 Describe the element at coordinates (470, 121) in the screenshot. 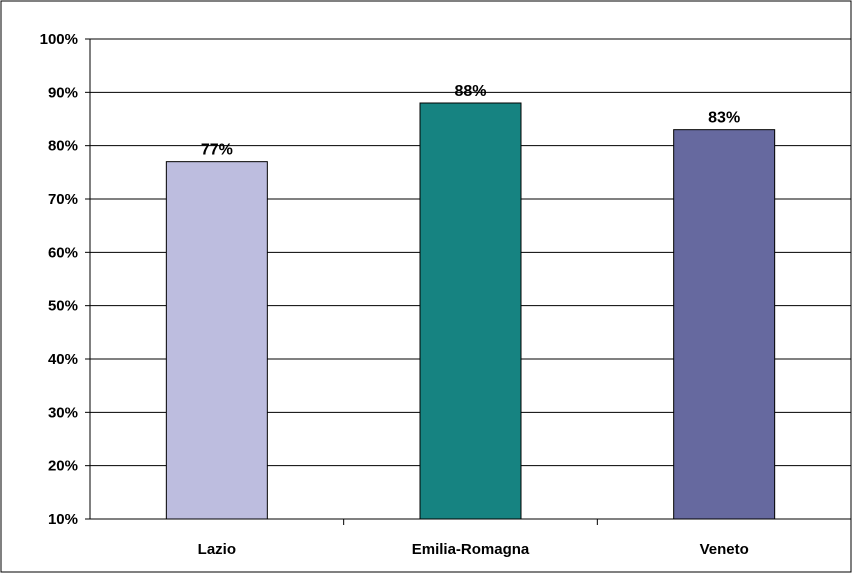

I see `data-labels: 77% 88% 83%` at that location.